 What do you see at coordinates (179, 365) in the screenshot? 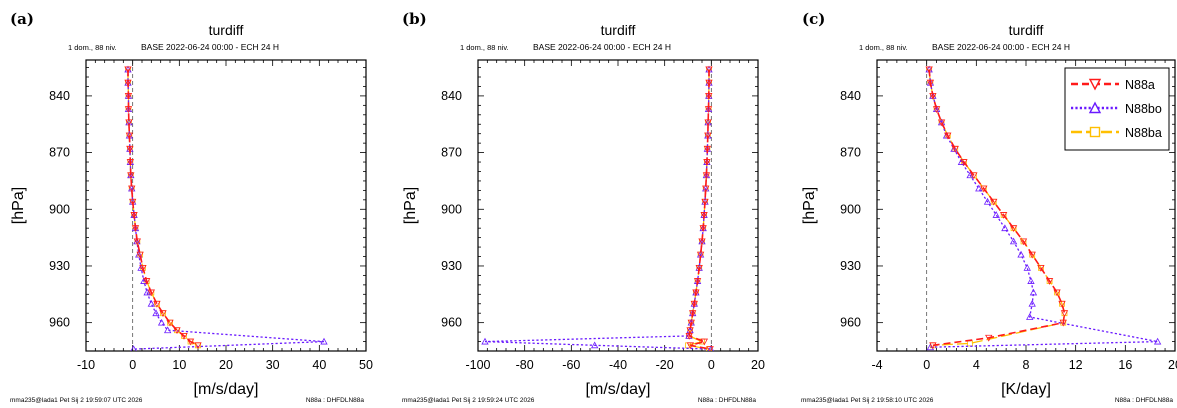
I see `x-tick-label: 10` at bounding box center [179, 365].